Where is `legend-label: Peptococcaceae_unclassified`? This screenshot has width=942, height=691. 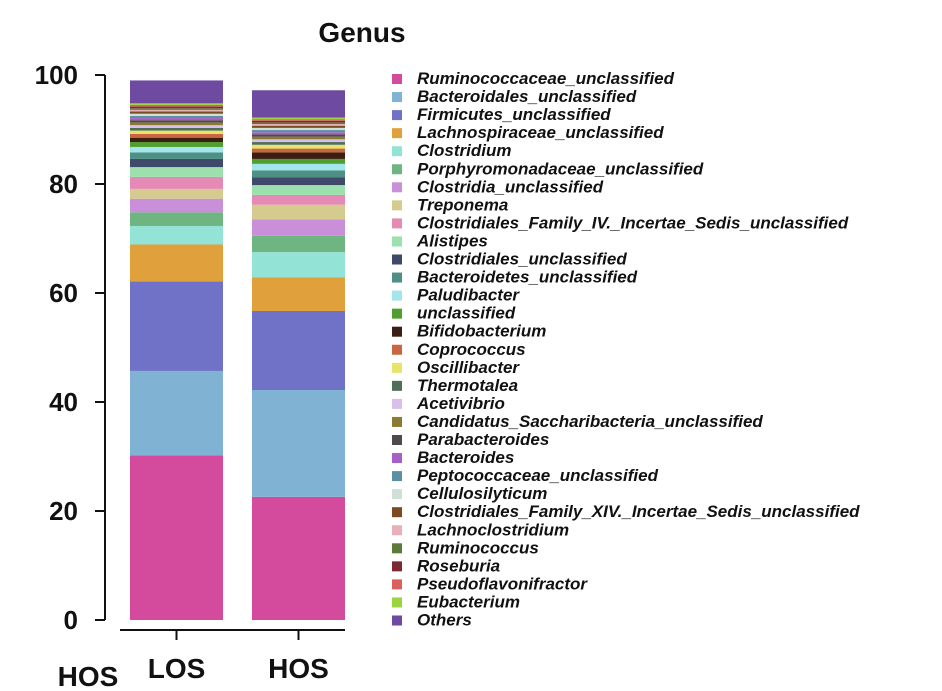
legend-label: Peptococcaceae_unclassified is located at coordinates (538, 475).